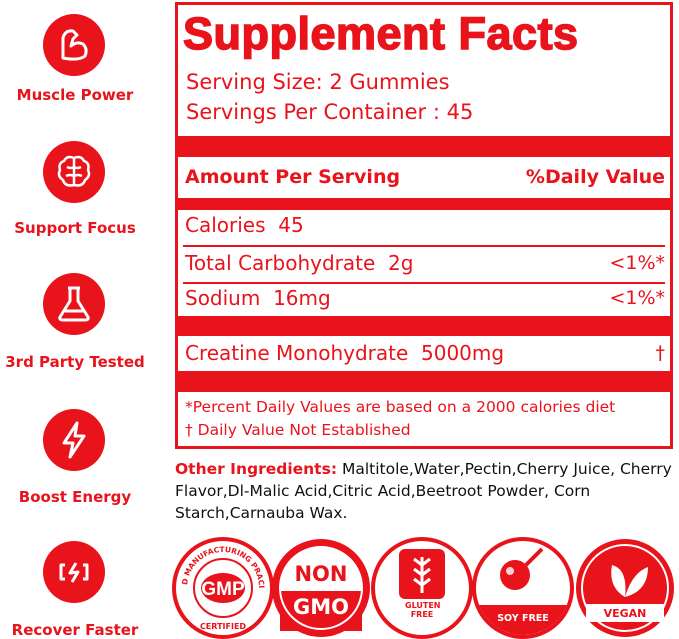 This screenshot has width=679, height=639. I want to click on nutrient-amount: 45, so click(291, 225).